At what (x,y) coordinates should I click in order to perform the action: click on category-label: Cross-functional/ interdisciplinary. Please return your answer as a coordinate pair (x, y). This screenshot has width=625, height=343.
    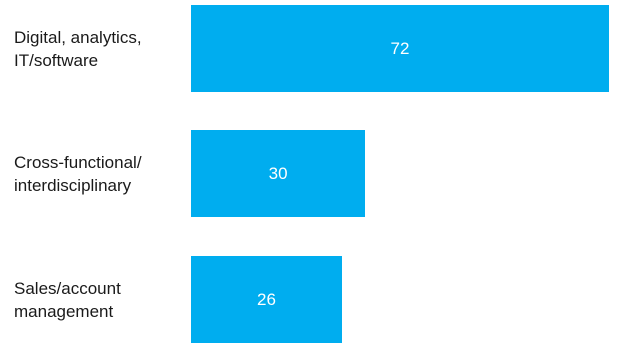
    Looking at the image, I should click on (78, 173).